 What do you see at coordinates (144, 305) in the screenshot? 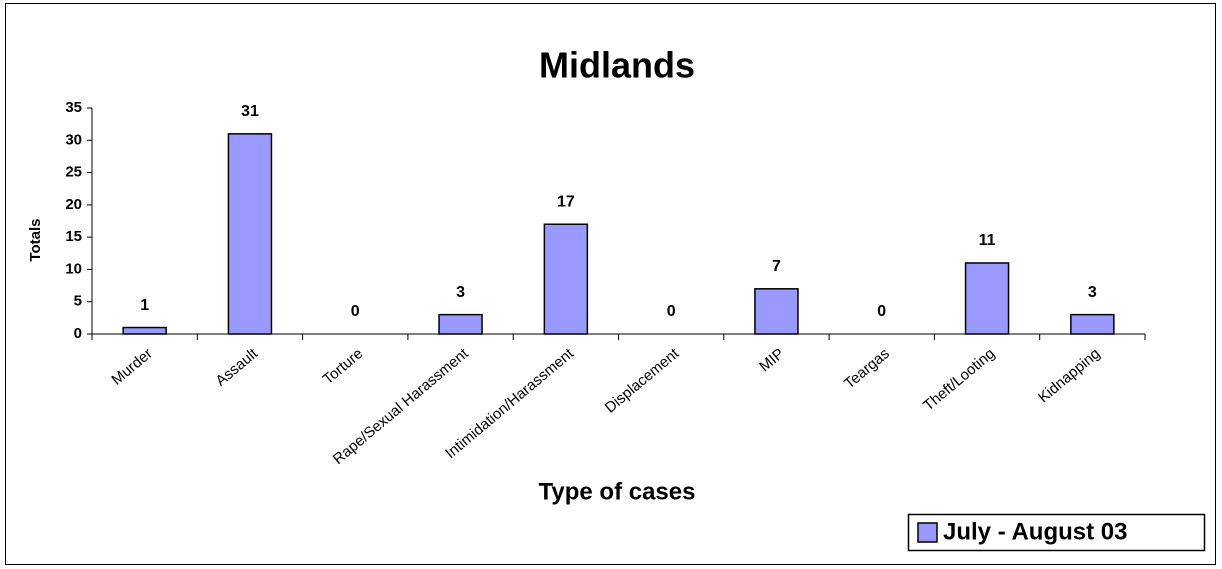
I see `data-label: 1` at bounding box center [144, 305].